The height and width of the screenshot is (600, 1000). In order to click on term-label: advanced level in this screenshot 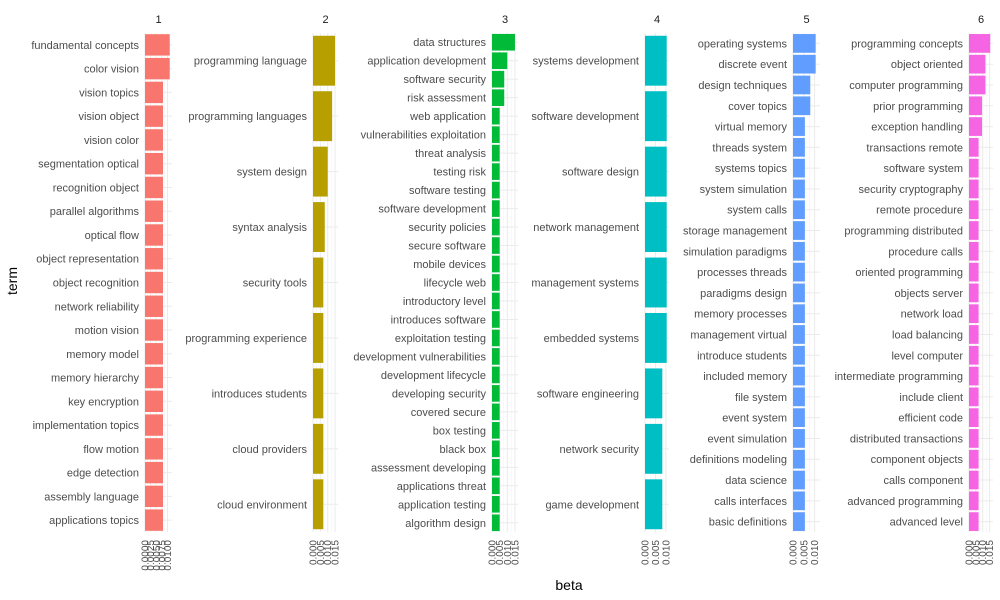, I will do `click(926, 523)`.